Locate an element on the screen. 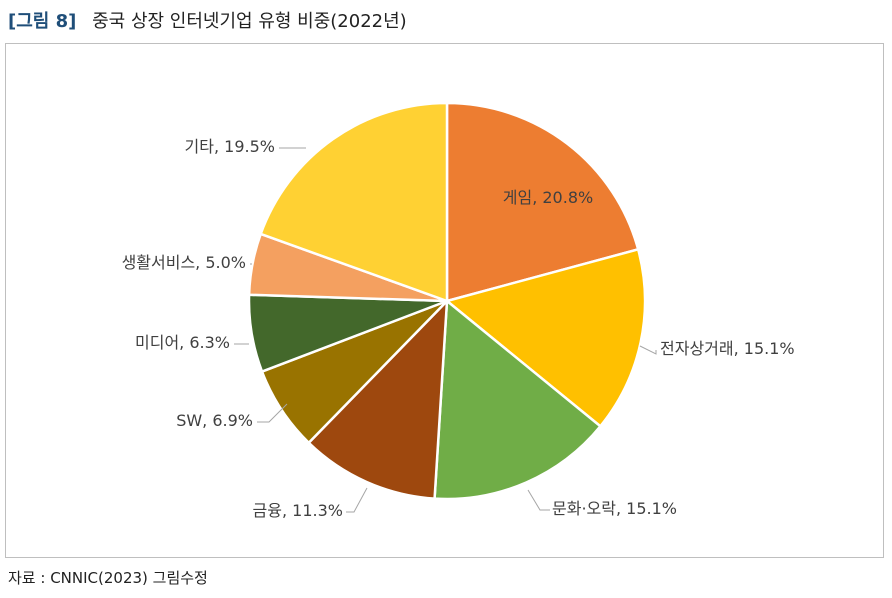 The height and width of the screenshot is (598, 892). data-label-5: SW, 6.9% is located at coordinates (214, 420).